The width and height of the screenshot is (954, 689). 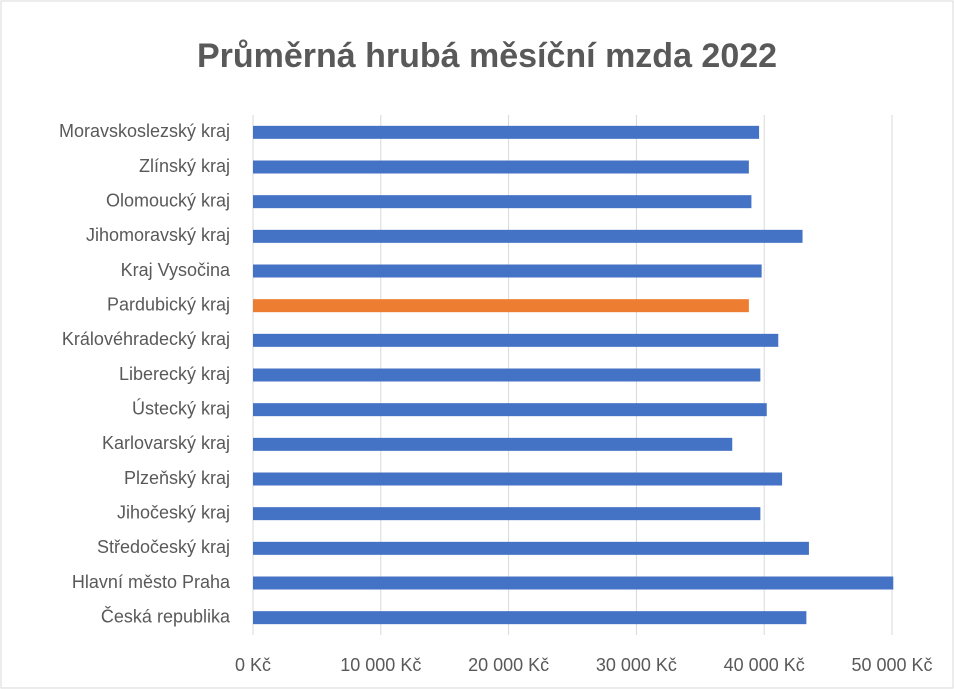 I want to click on y-tick-label: Olomoucký kraj, so click(x=168, y=200).